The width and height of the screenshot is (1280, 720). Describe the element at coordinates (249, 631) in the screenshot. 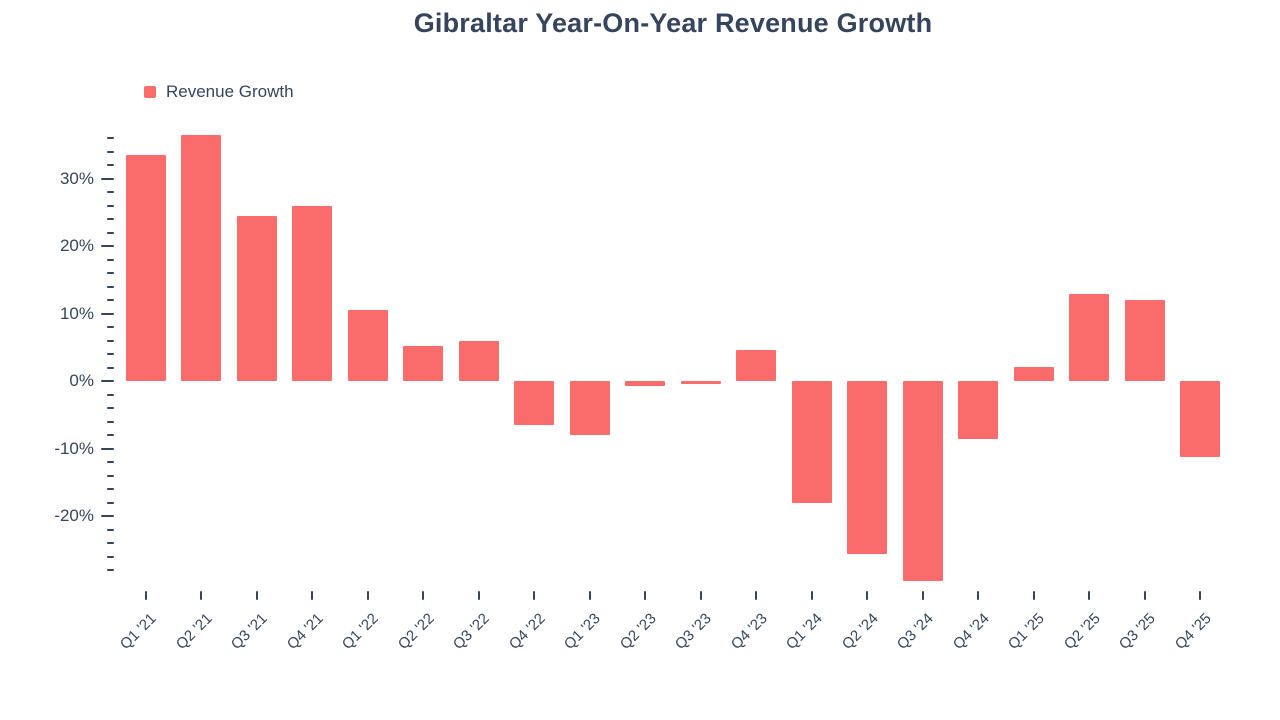

I see `x-axis-label: Q3 '21` at that location.